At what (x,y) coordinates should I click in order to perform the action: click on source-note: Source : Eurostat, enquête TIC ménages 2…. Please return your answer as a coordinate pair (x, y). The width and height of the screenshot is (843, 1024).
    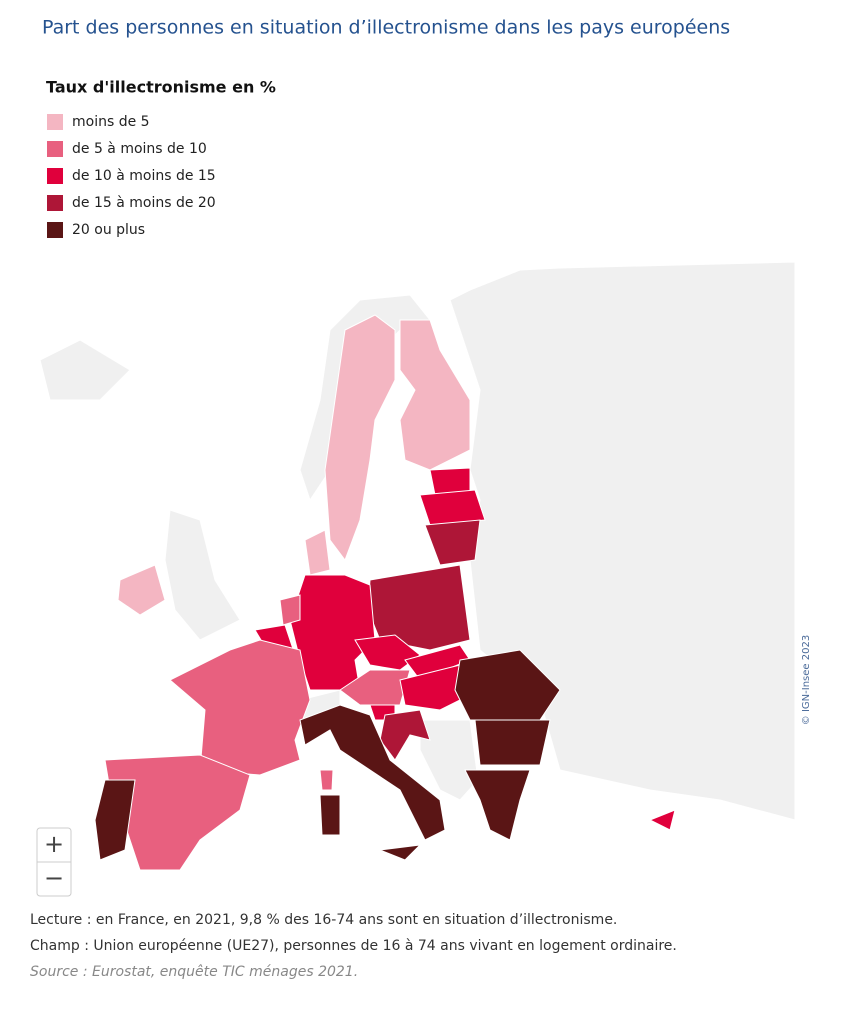
    Looking at the image, I should click on (194, 972).